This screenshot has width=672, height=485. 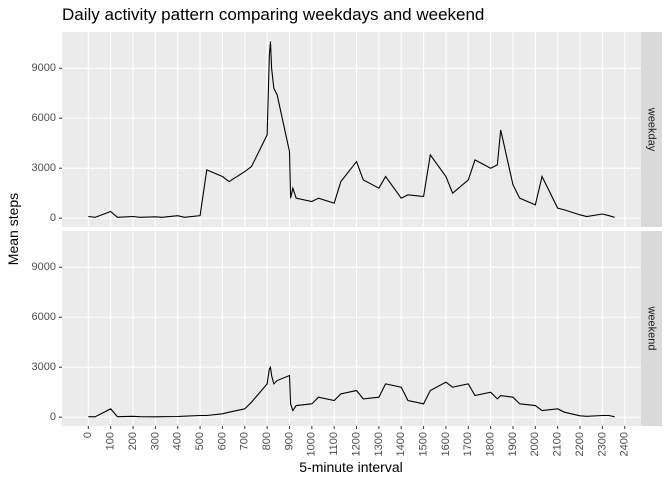 What do you see at coordinates (535, 444) in the screenshot?
I see `x-tick-label: 2000` at bounding box center [535, 444].